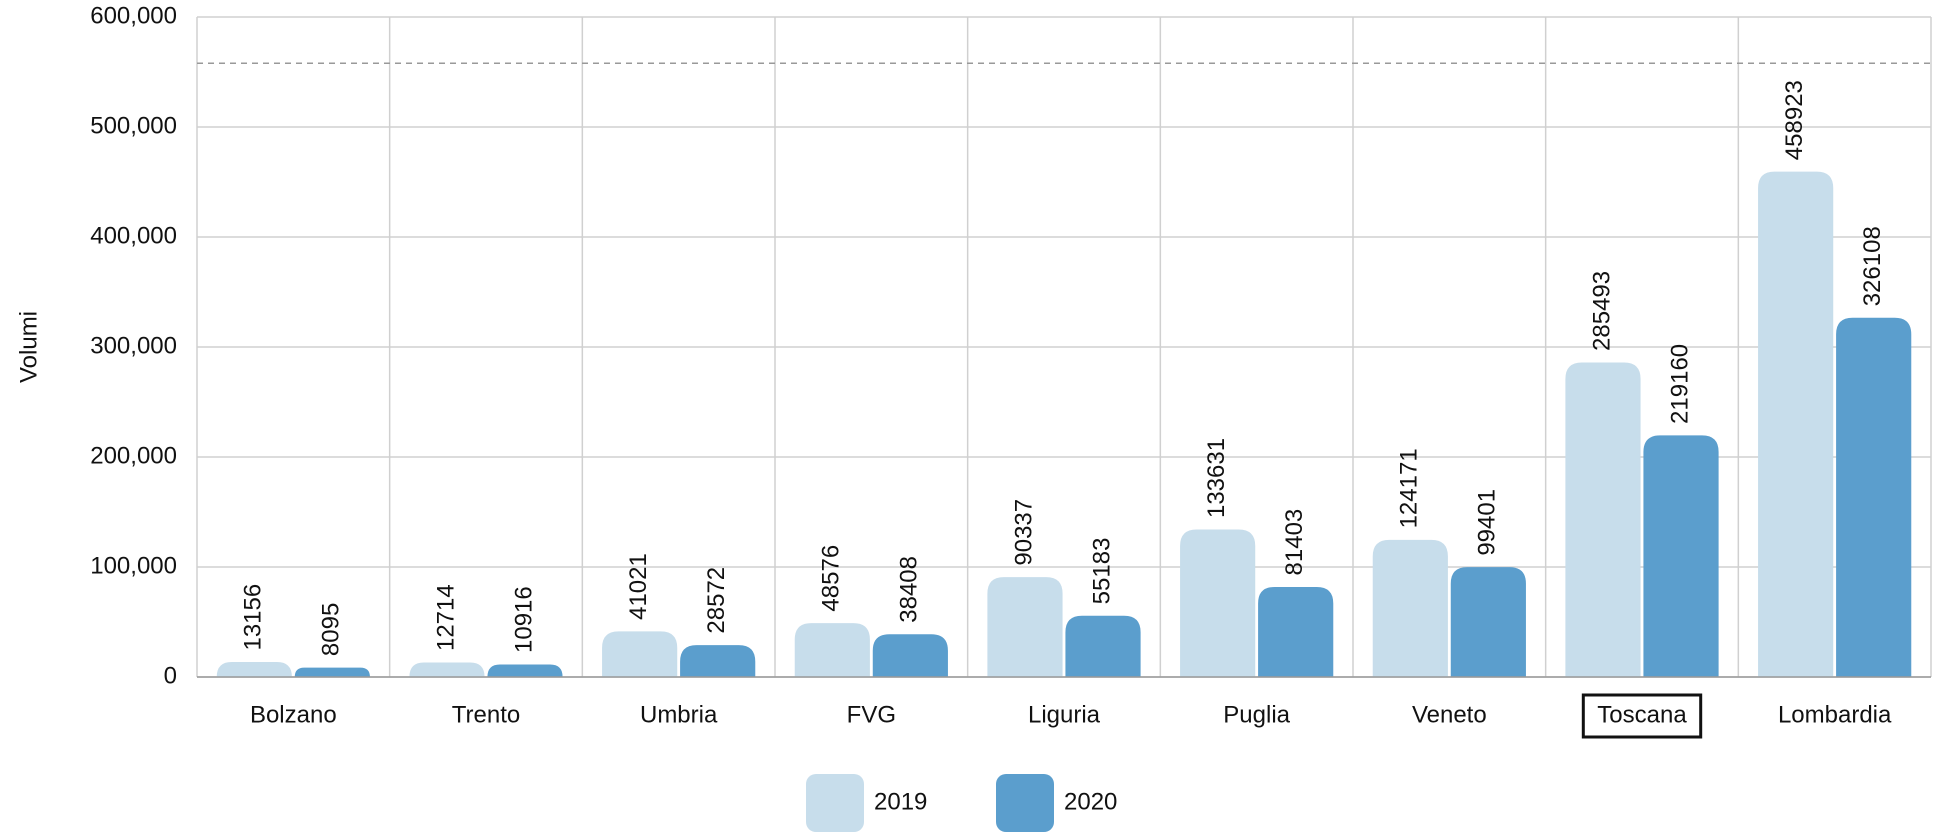 The width and height of the screenshot is (1934, 835). Describe the element at coordinates (679, 714) in the screenshot. I see `x-tick-label: Umbria` at that location.